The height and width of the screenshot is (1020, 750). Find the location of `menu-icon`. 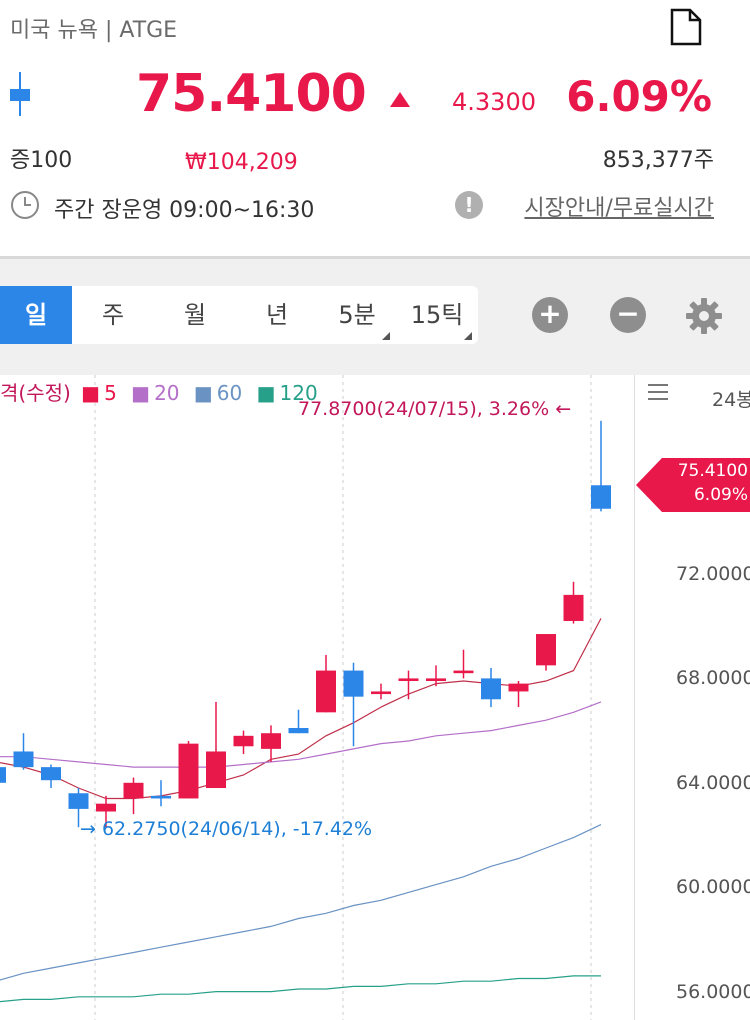

menu-icon is located at coordinates (658, 393).